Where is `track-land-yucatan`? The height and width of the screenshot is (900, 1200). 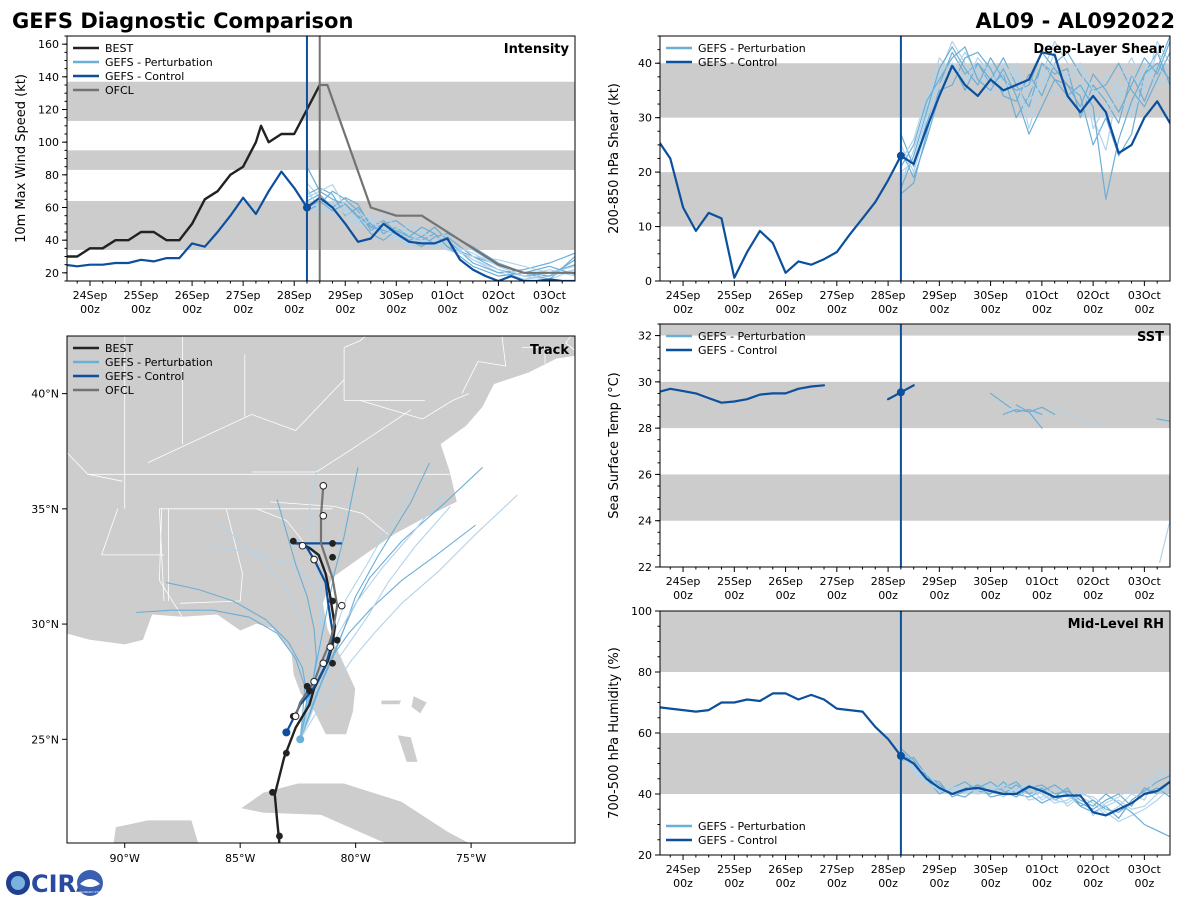 track-land-yucatan is located at coordinates (156, 831).